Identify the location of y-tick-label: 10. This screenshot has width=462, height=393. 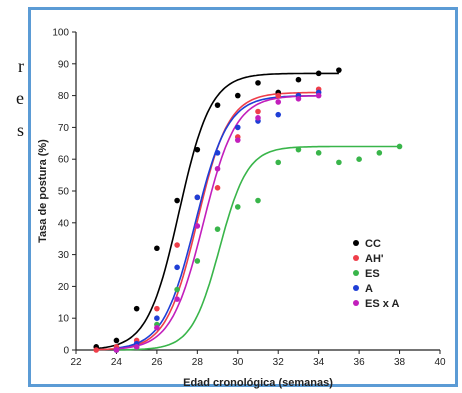
(64, 319).